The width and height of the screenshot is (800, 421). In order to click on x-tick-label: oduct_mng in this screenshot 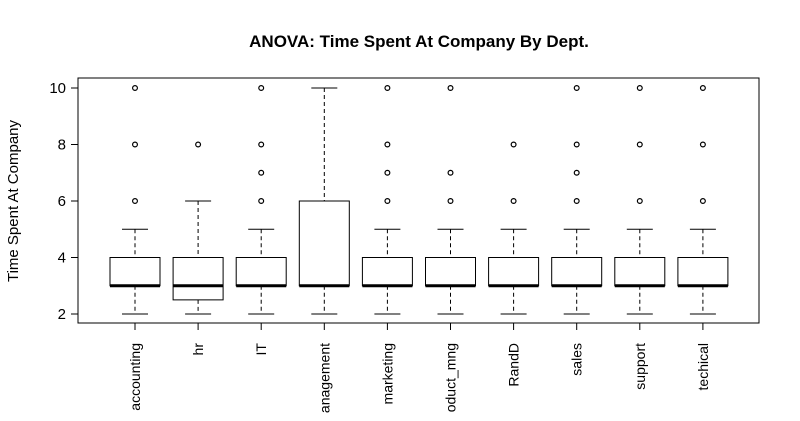, I will do `click(451, 377)`.